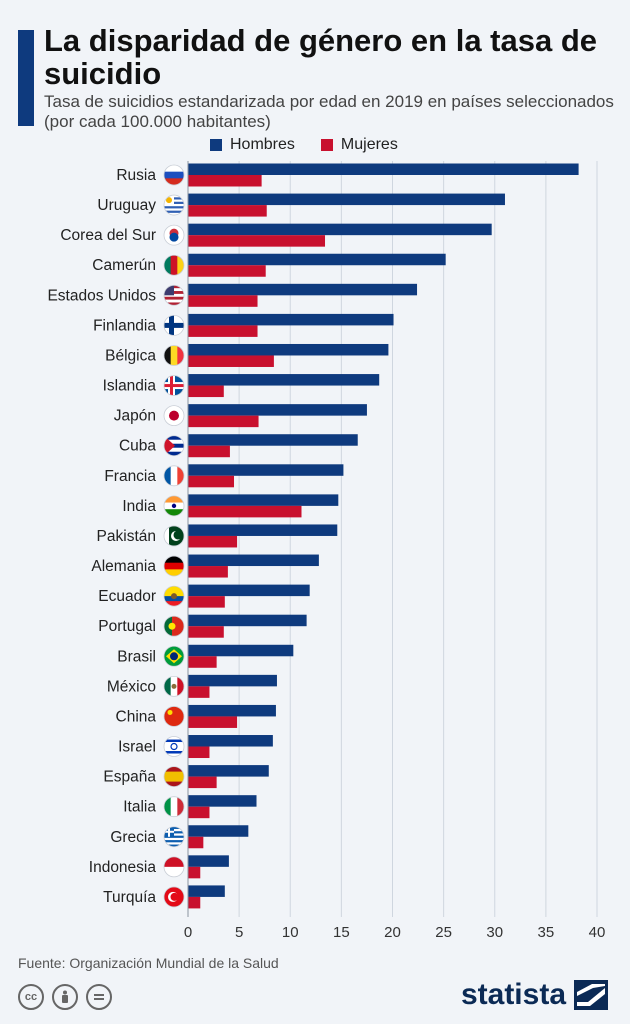  I want to click on category-label: Italia, so click(139, 807).